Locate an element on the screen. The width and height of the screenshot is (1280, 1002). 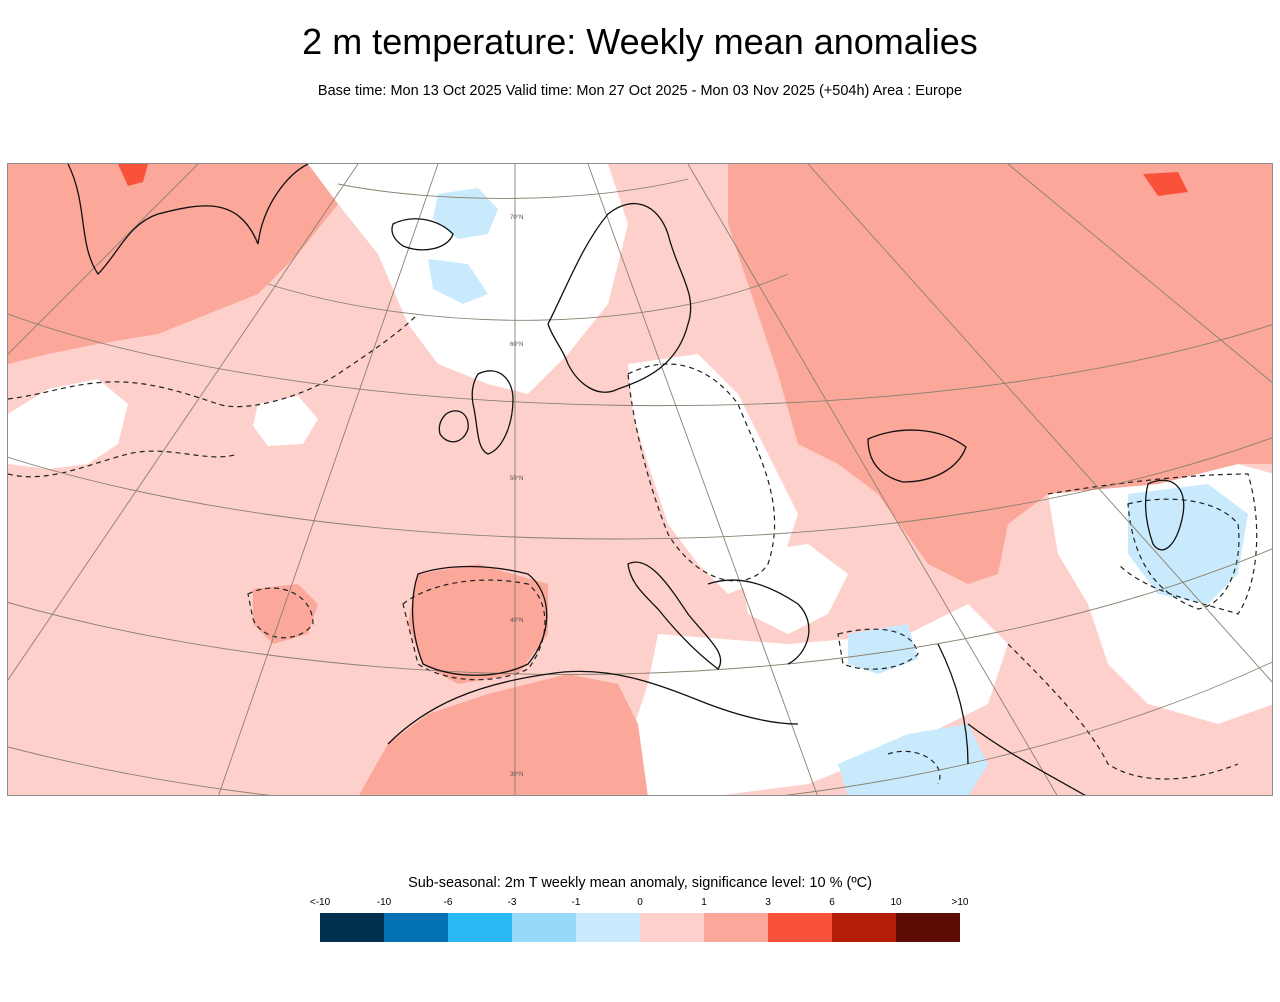
legend-tick-label: -3 is located at coordinates (512, 902).